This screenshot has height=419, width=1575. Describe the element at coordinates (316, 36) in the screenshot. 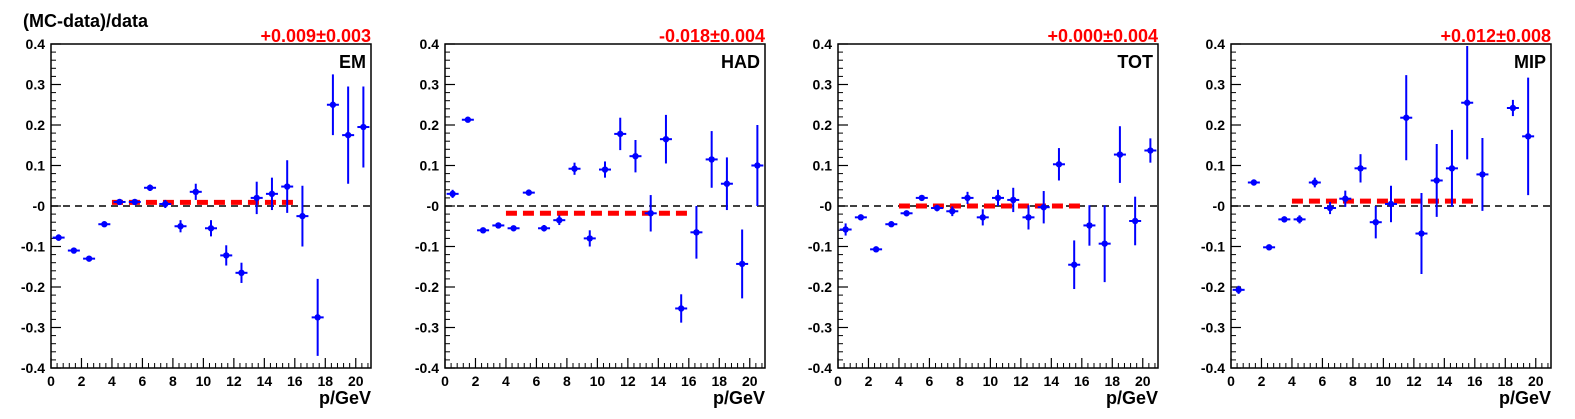

I see `fit-result-label: +0.009±0.003` at that location.